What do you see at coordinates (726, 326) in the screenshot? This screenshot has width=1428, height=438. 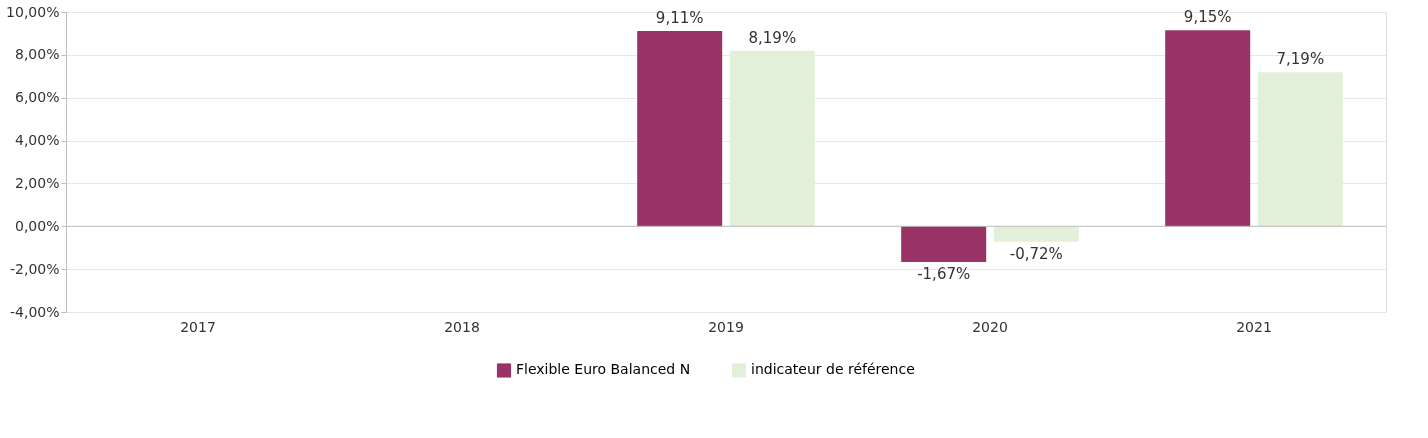 I see `x-tick-label: 2019` at bounding box center [726, 326].